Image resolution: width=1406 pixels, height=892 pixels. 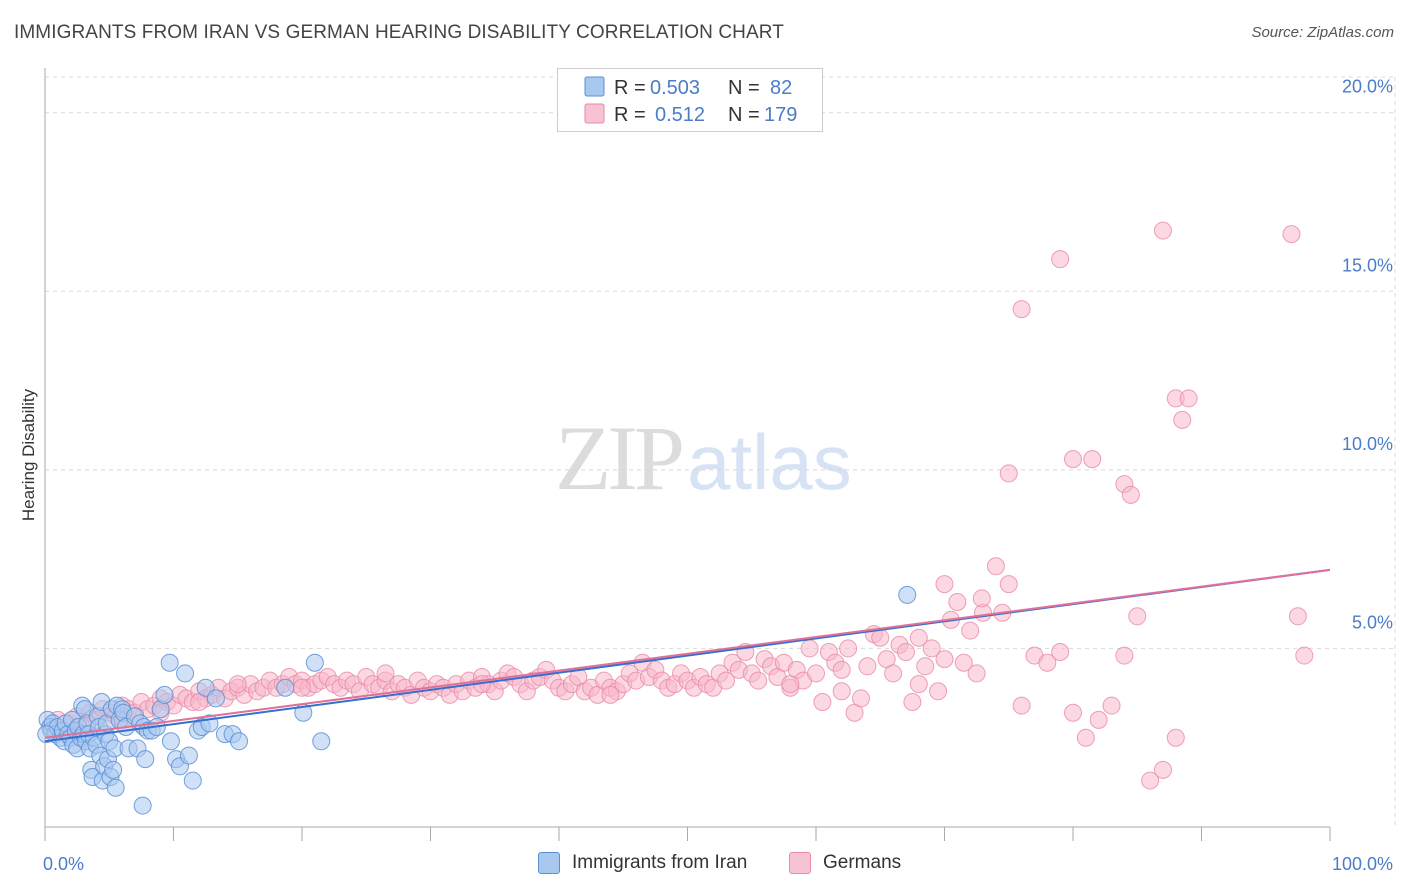 I want to click on y-tick-label: 10.0%, so click(x=1367, y=444).